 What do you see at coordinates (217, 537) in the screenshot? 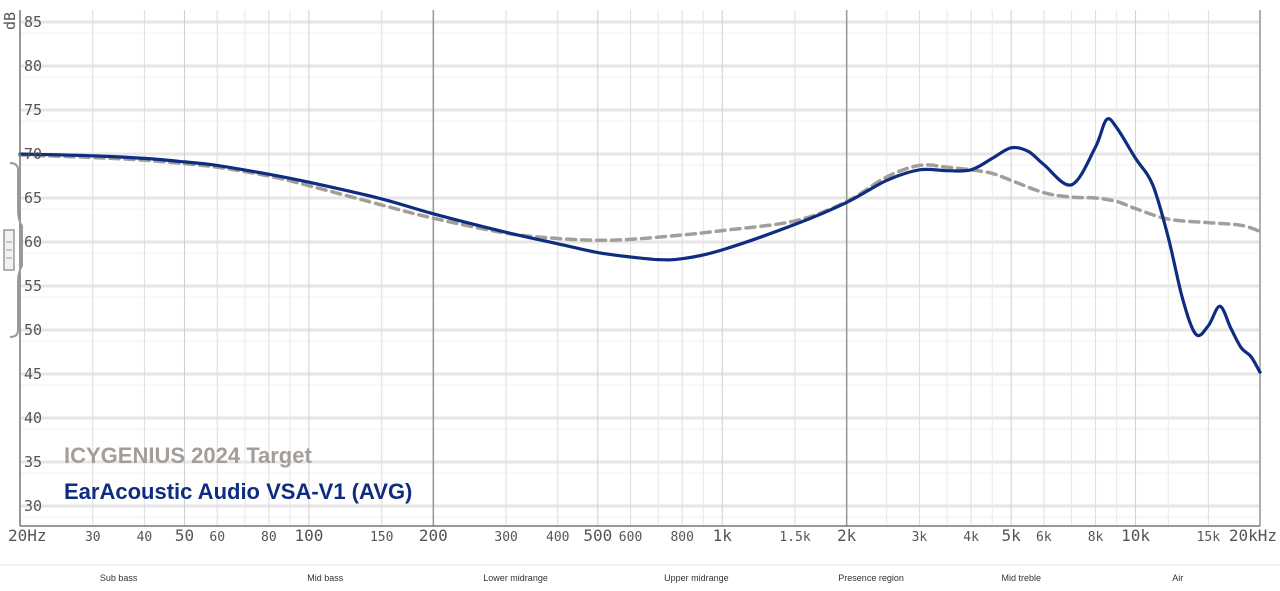
I see `x-tick-label: 60` at bounding box center [217, 537].